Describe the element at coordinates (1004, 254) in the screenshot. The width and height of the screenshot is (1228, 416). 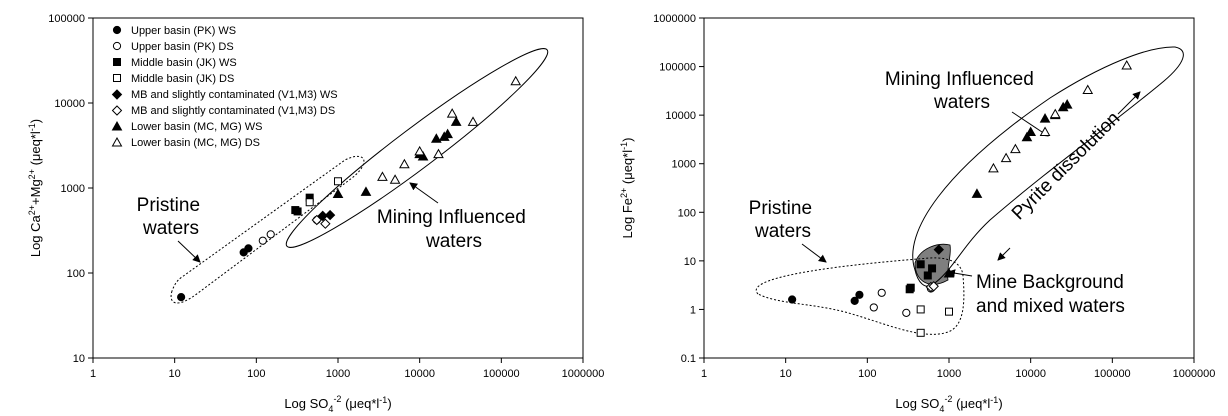
I see `right-pyrite-arrow-lower` at that location.